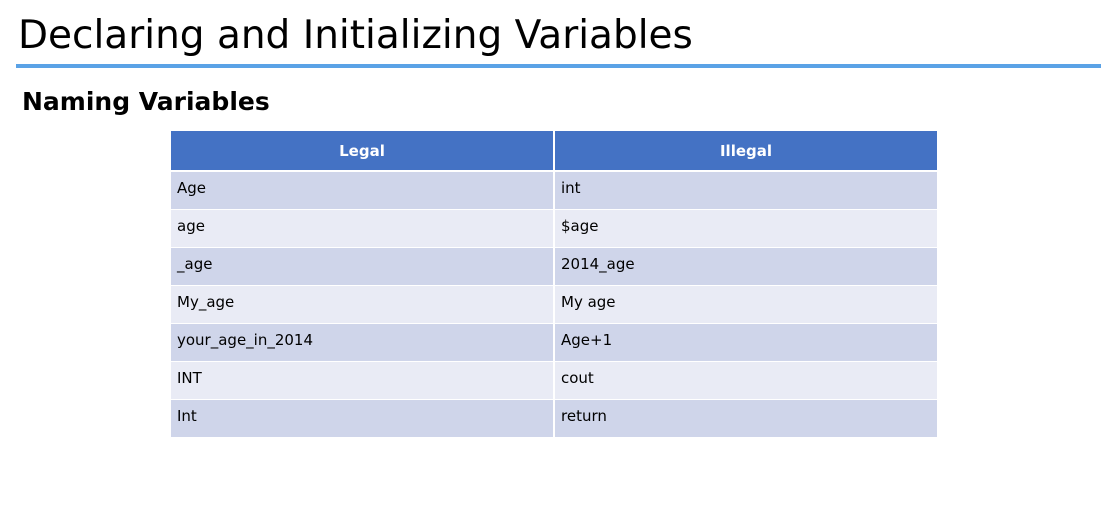 The height and width of the screenshot is (530, 1113). What do you see at coordinates (355, 35) in the screenshot?
I see `slide-title: Declaring and Initializing Variables` at bounding box center [355, 35].